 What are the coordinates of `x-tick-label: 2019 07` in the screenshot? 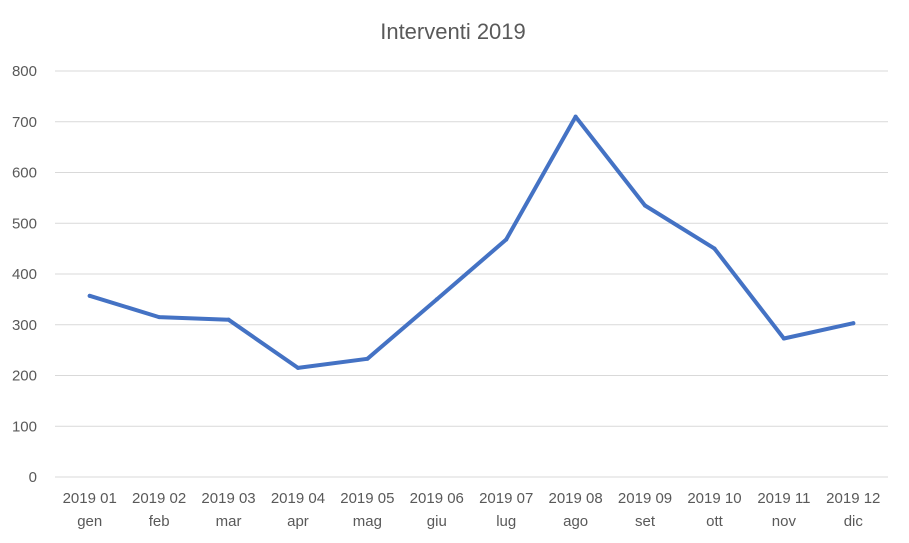 It's located at (506, 498).